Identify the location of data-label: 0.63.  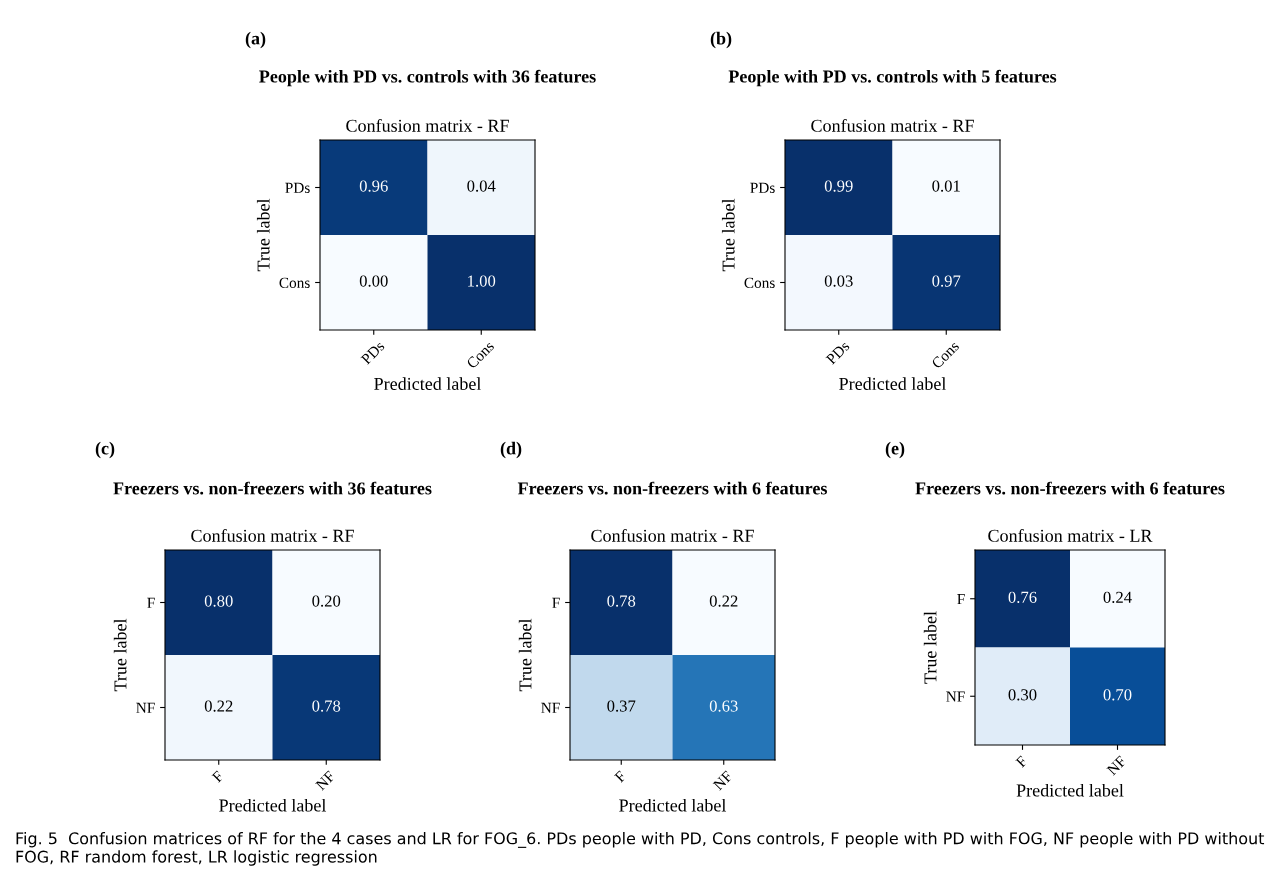
(723, 706).